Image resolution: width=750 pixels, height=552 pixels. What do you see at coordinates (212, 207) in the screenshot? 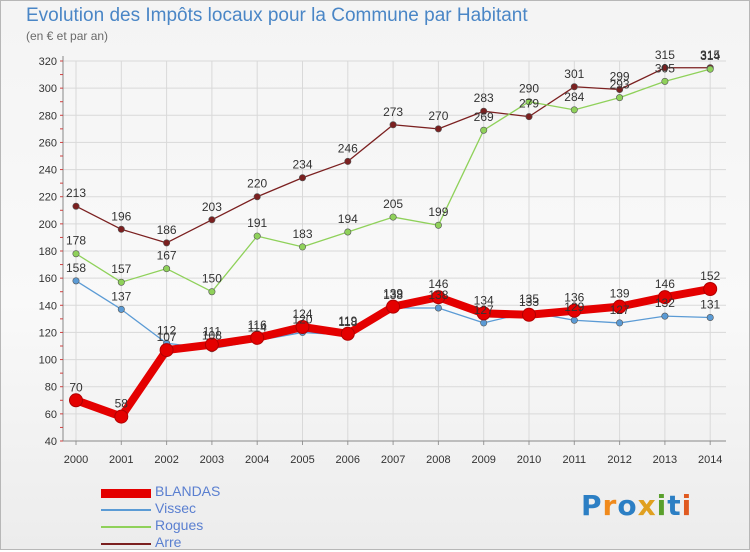
I see `data-label-arre: 203` at bounding box center [212, 207].